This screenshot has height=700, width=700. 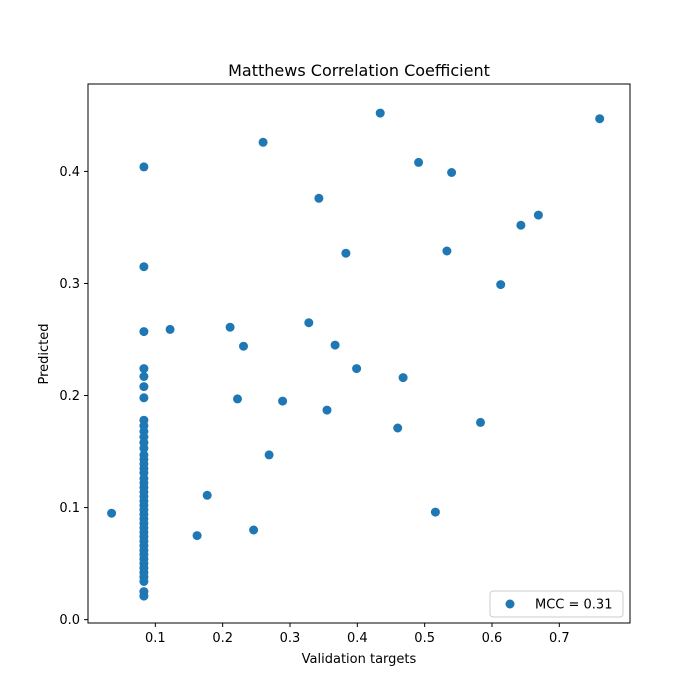 I want to click on x-tick-label: 0.6, so click(x=492, y=638).